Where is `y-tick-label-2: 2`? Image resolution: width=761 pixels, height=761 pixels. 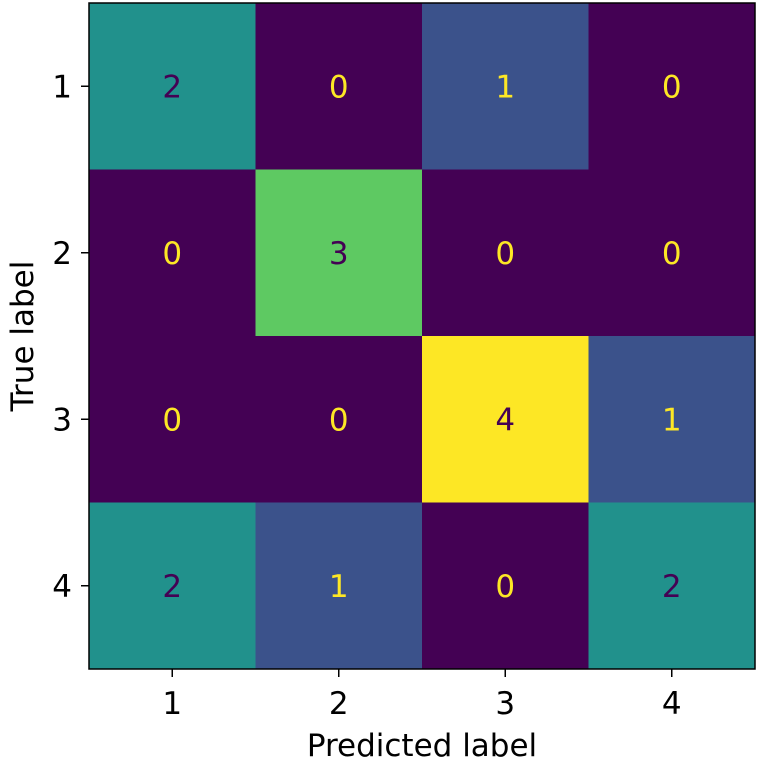
y-tick-label-2: 2 is located at coordinates (62, 254).